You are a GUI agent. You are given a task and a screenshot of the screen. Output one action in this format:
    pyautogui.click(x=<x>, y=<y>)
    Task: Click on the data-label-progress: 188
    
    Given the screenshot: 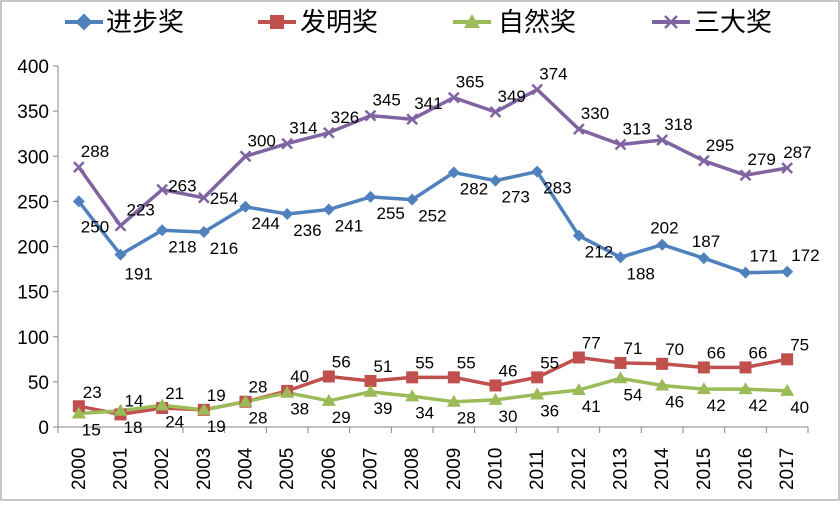 What is the action you would take?
    pyautogui.click(x=641, y=273)
    